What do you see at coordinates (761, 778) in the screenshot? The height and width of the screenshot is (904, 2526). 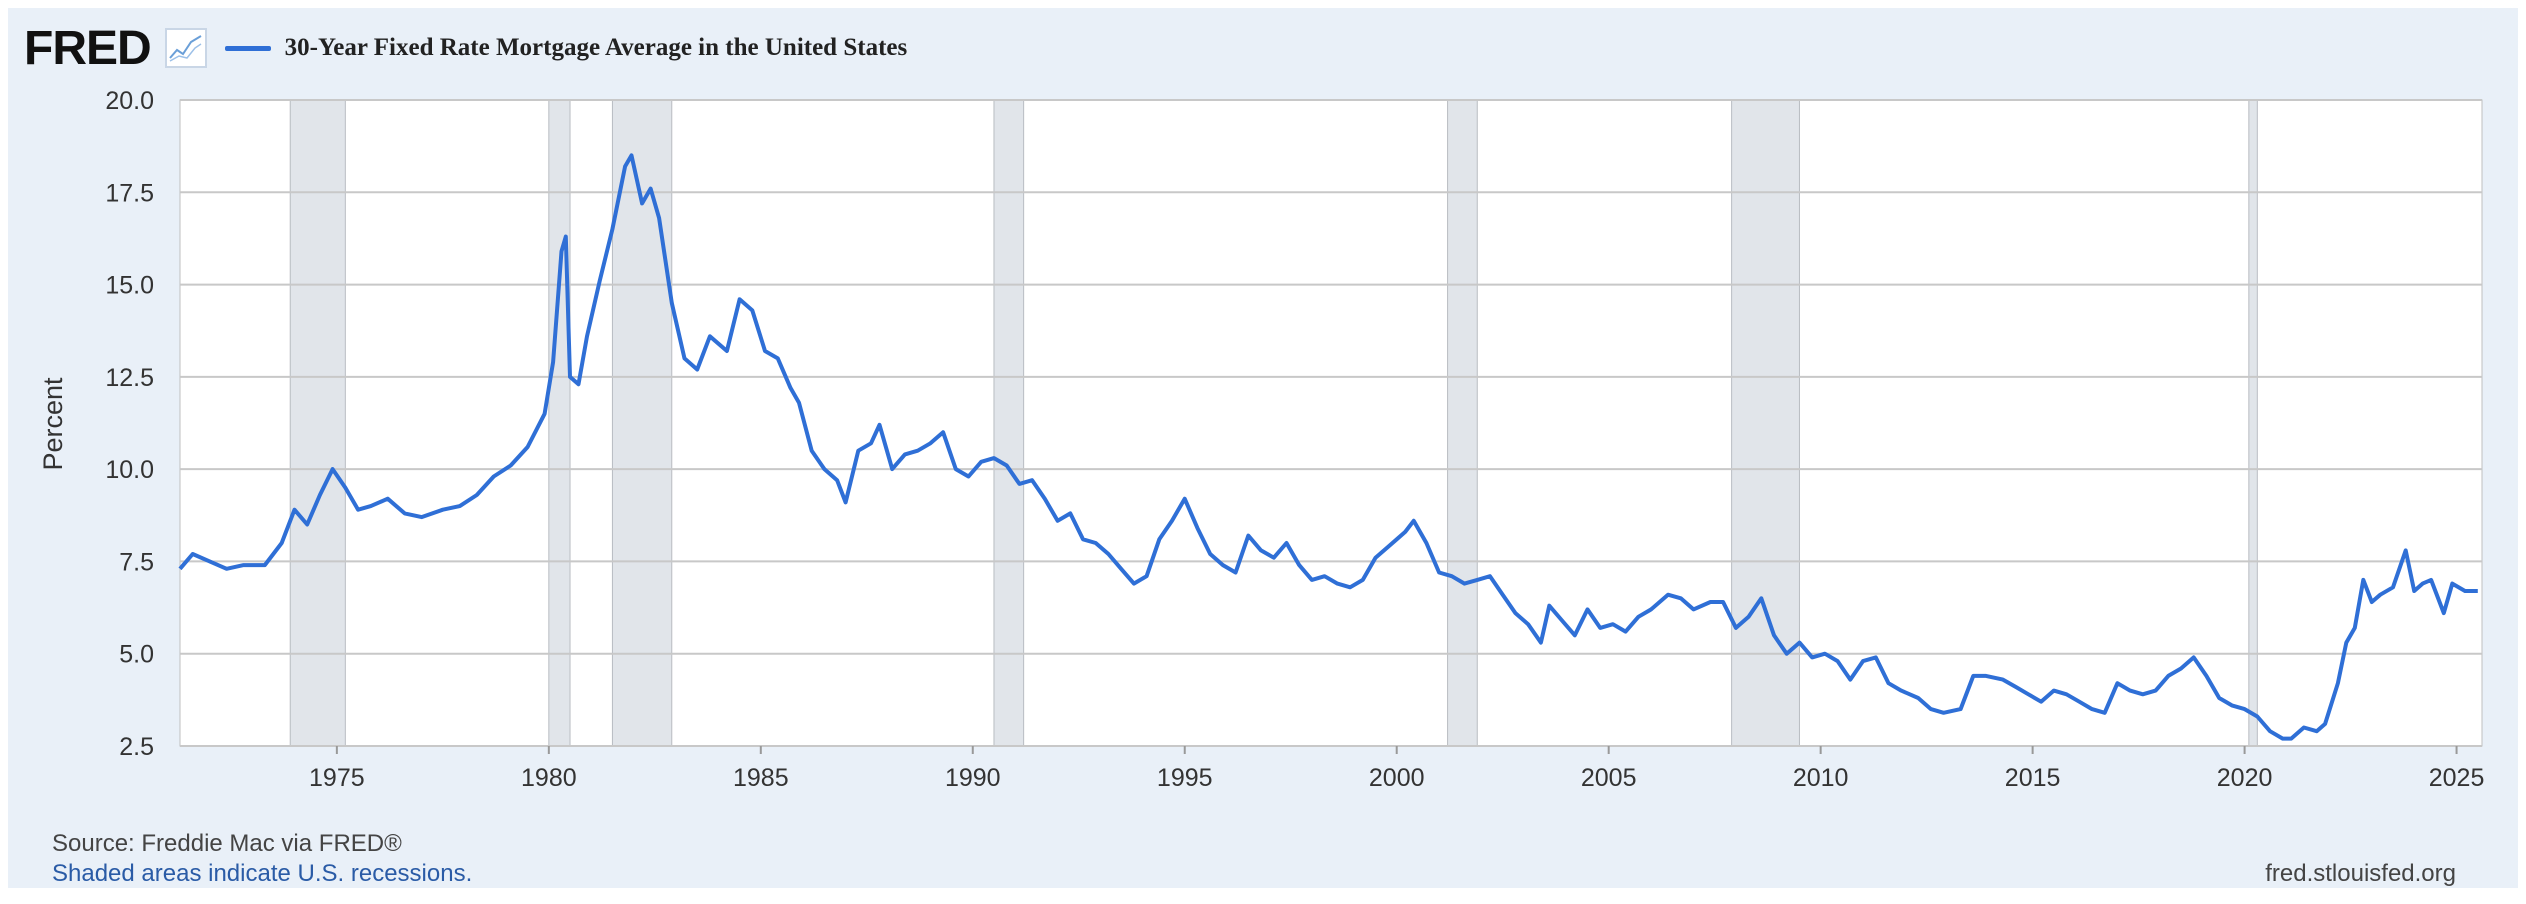 I see `x-tick-label: 1985` at bounding box center [761, 778].